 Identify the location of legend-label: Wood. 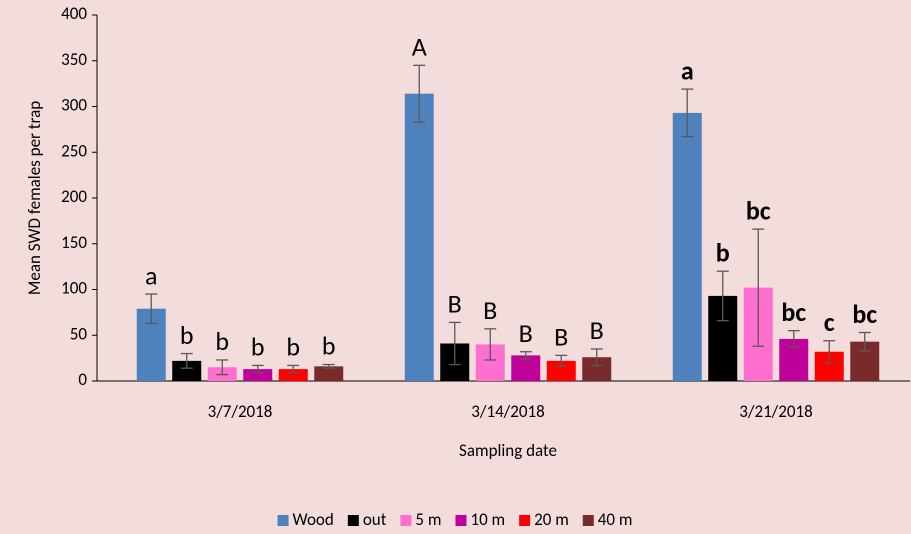
(313, 519).